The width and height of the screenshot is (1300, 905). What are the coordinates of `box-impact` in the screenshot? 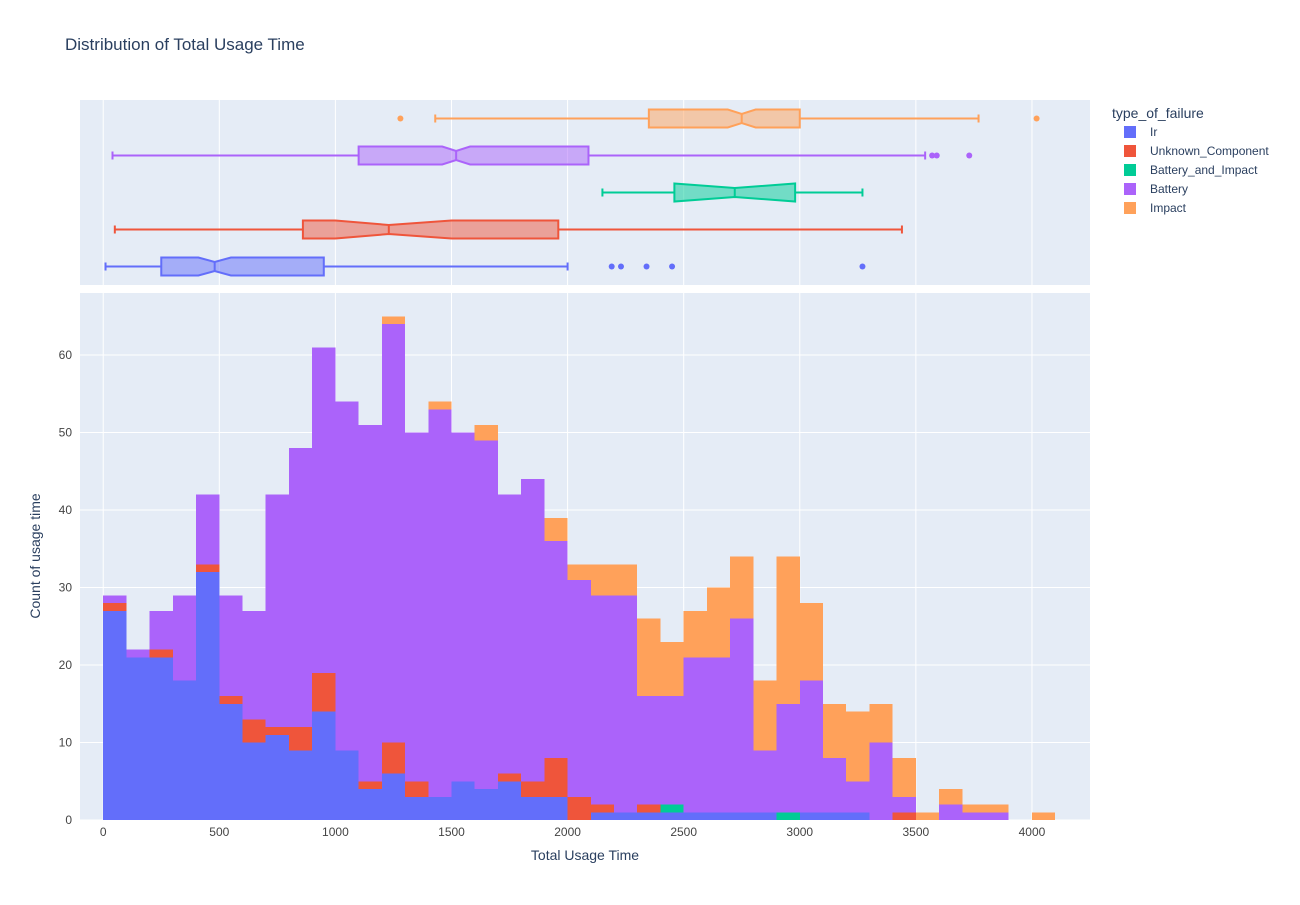 It's located at (718, 118).